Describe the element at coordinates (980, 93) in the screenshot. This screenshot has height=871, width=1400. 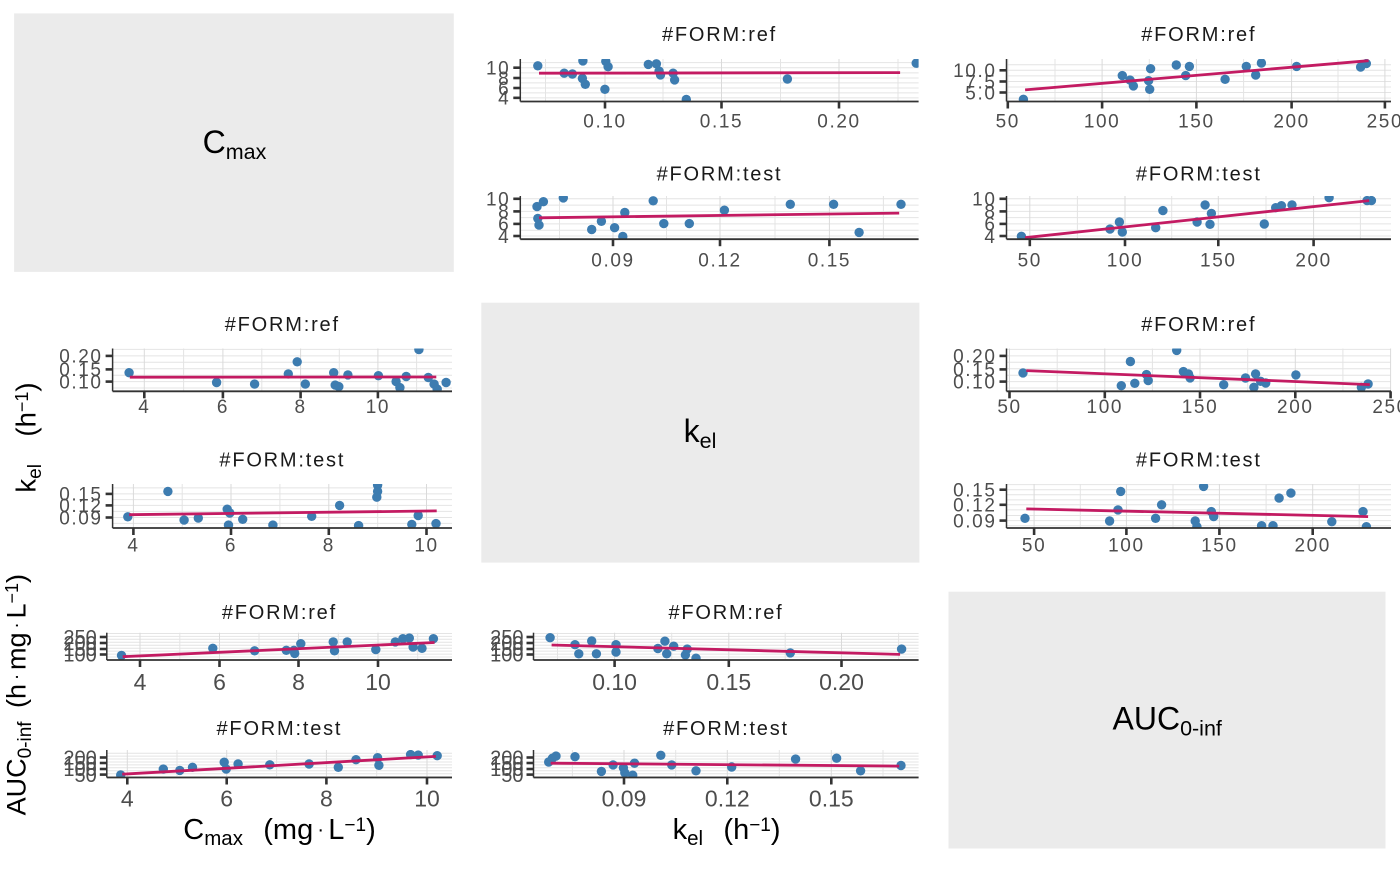
I see `svg-text: 5.0` at that location.